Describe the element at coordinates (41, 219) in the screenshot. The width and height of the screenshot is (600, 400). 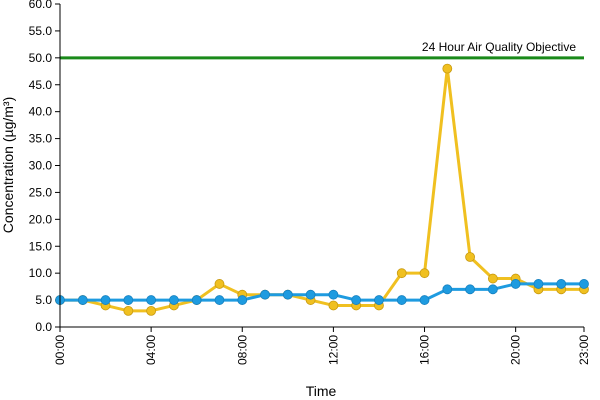
I see `y-tick-label: 20.0` at that location.